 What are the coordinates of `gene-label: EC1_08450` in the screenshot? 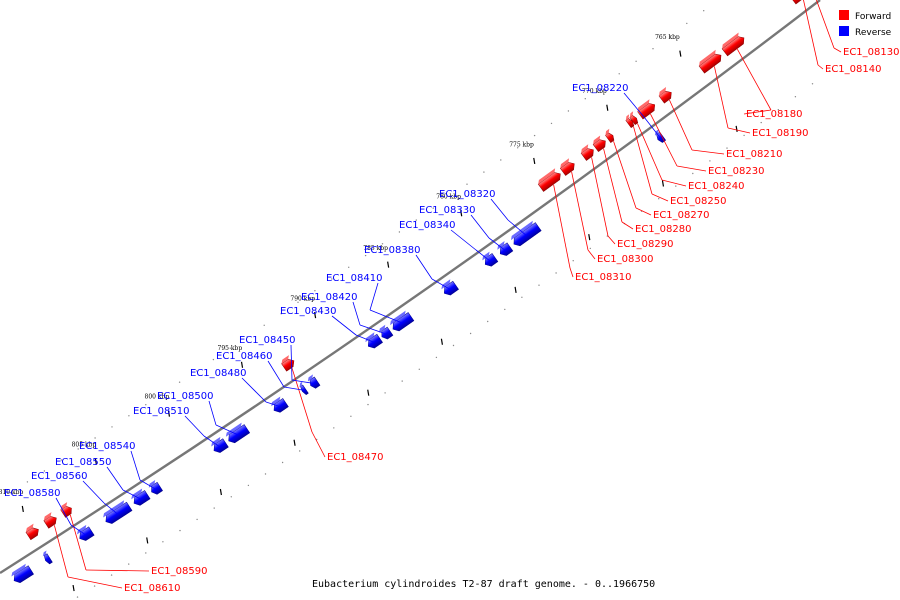 It's located at (267, 340).